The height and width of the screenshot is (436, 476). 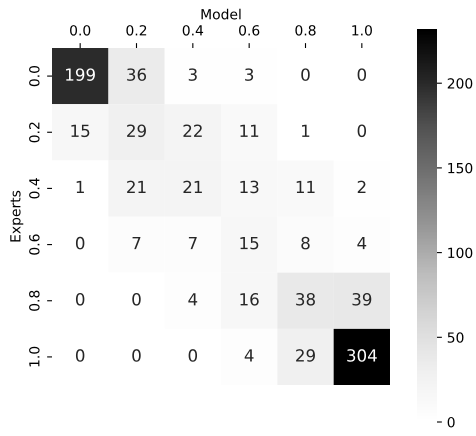 What do you see at coordinates (451, 422) in the screenshot?
I see `color-bar-label: 0` at bounding box center [451, 422].